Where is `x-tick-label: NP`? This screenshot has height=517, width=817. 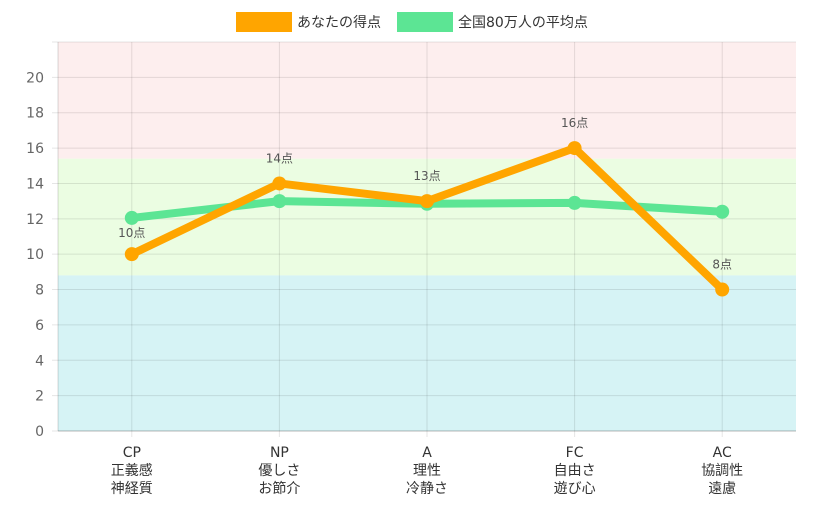
x-tick-label: NP is located at coordinates (279, 453).